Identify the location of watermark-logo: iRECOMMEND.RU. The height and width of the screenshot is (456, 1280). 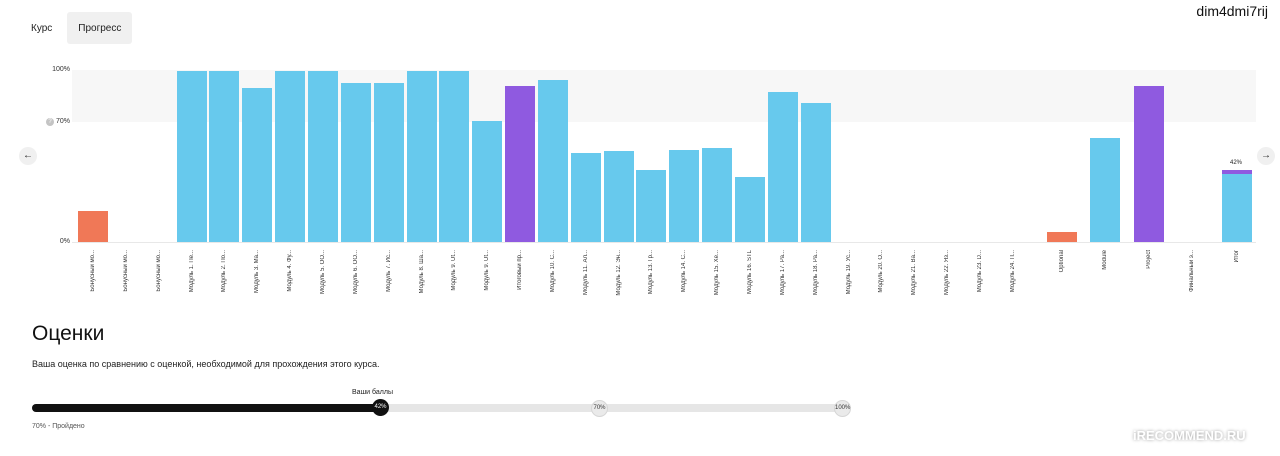
(1189, 435).